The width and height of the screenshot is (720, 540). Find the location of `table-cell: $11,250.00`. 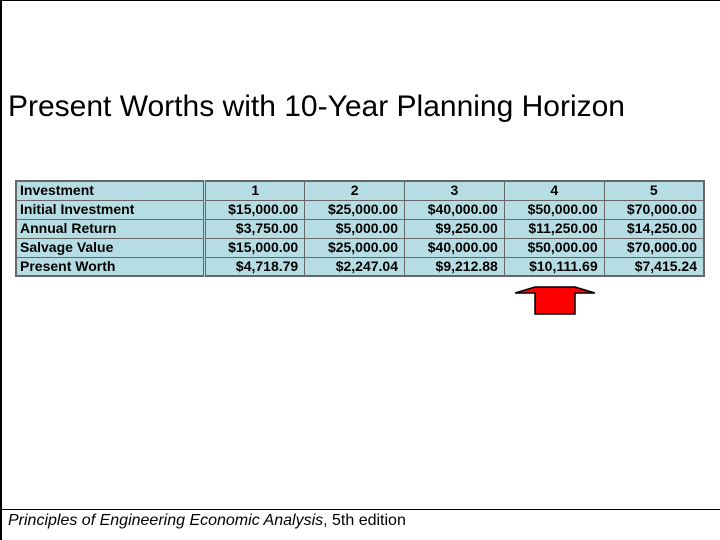

table-cell: $11,250.00 is located at coordinates (554, 228).